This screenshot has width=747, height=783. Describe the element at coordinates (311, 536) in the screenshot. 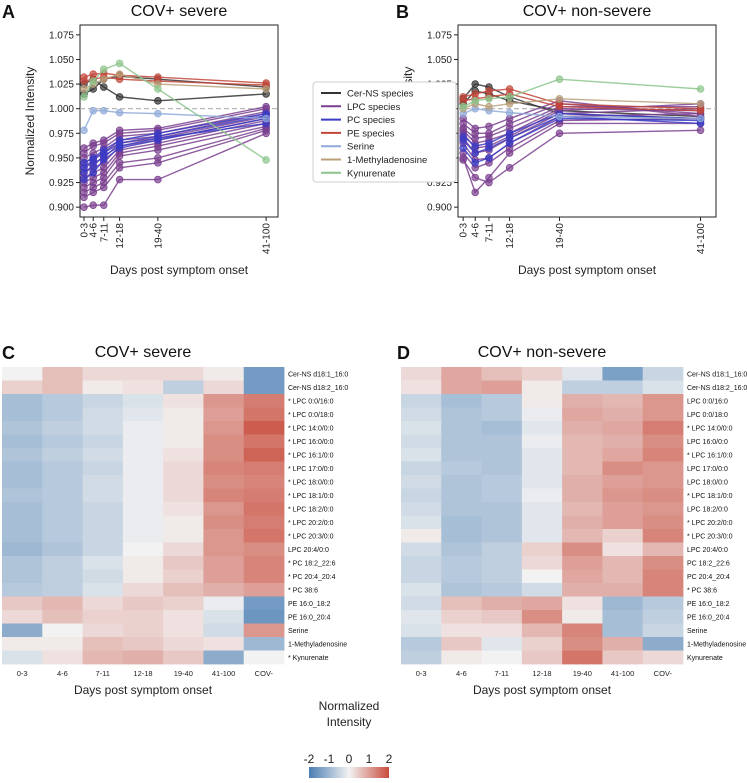

I see `row-label: * LPC 20:3/0:0` at that location.